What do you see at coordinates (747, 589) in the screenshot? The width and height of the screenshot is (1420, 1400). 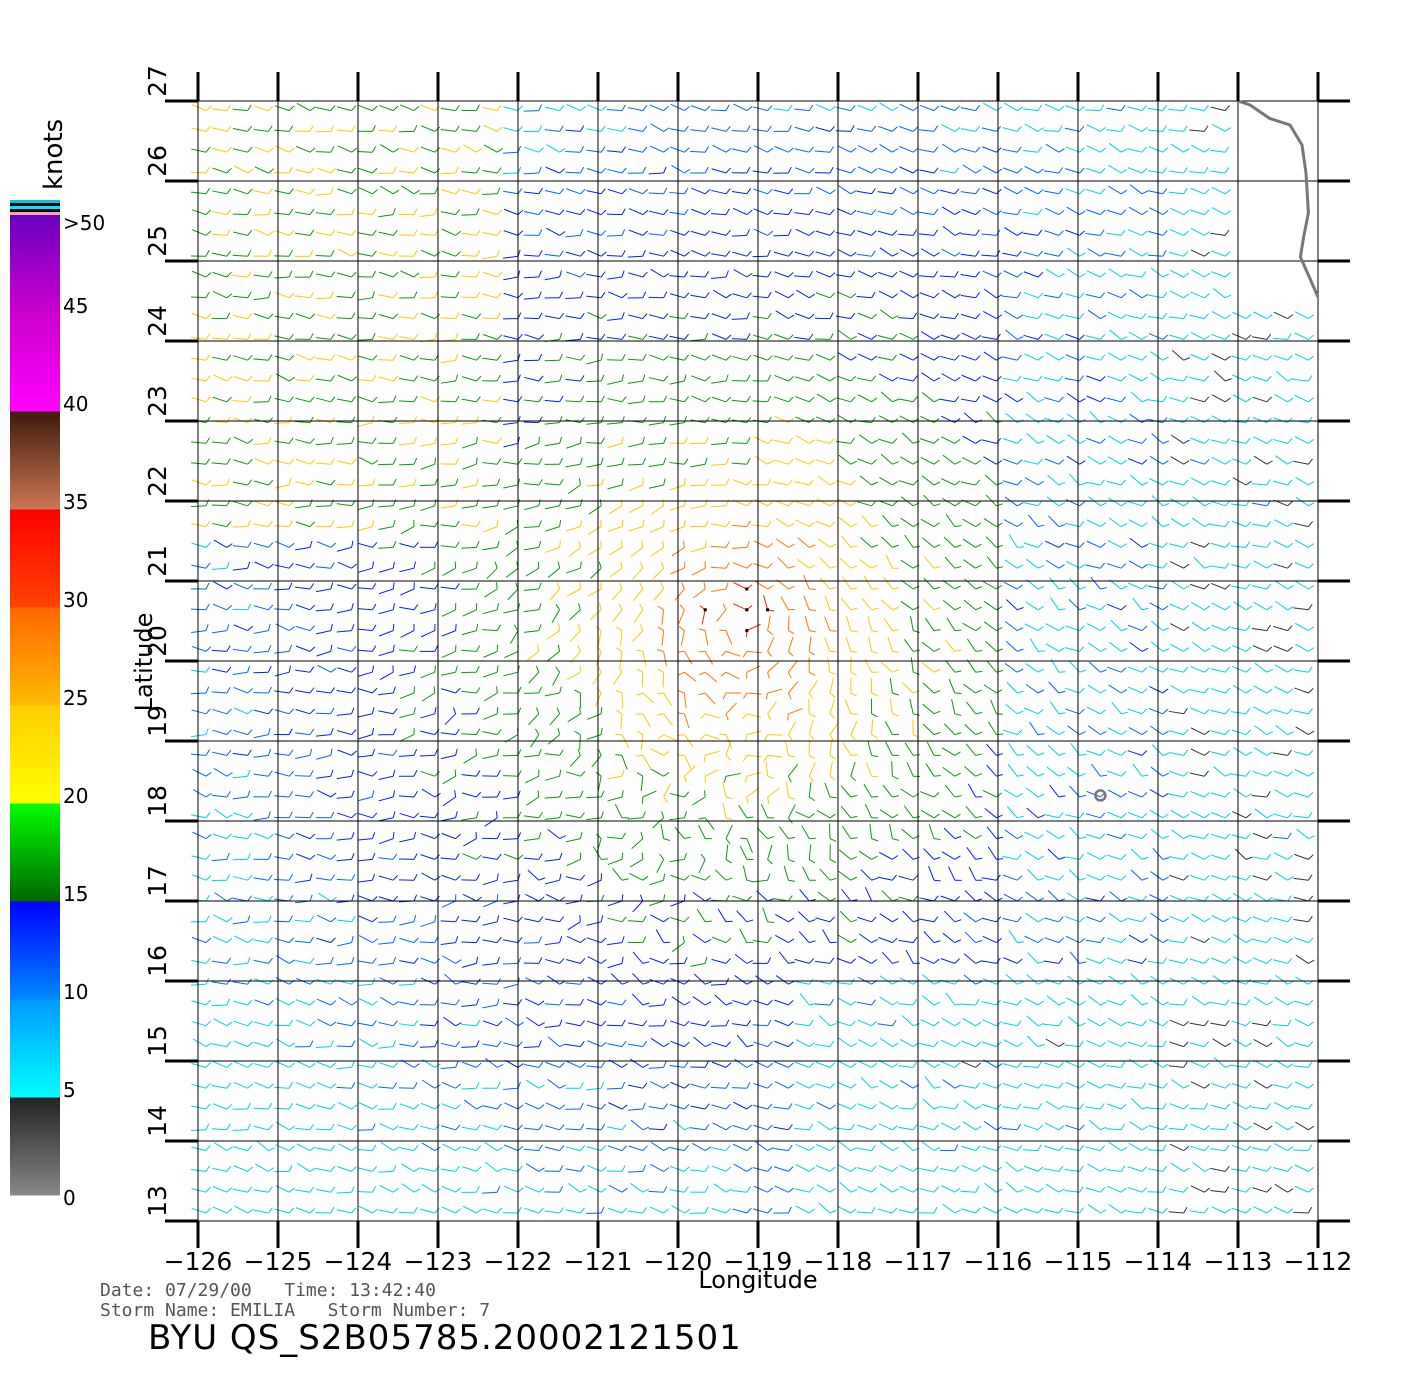 I see `rain-flag` at bounding box center [747, 589].